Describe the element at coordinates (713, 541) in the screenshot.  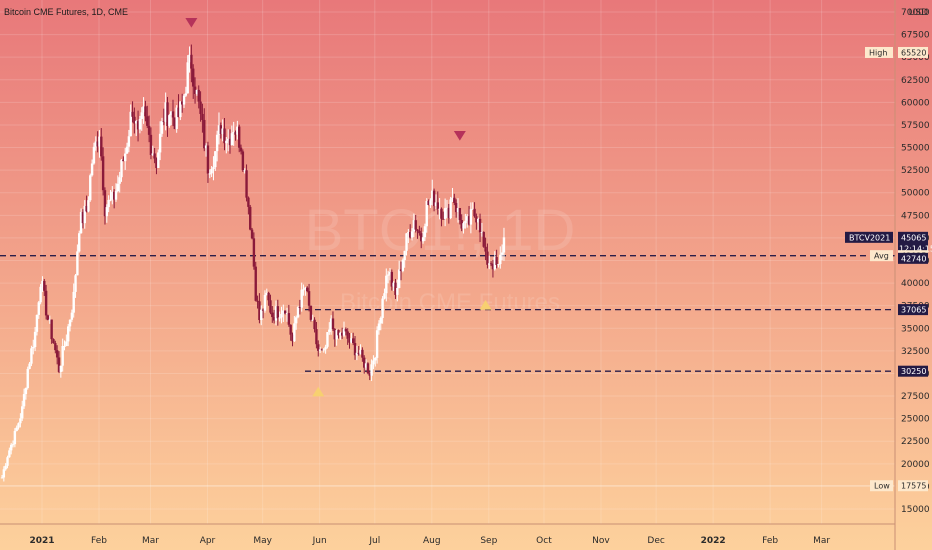
I see `x-tick-label: 2022` at that location.